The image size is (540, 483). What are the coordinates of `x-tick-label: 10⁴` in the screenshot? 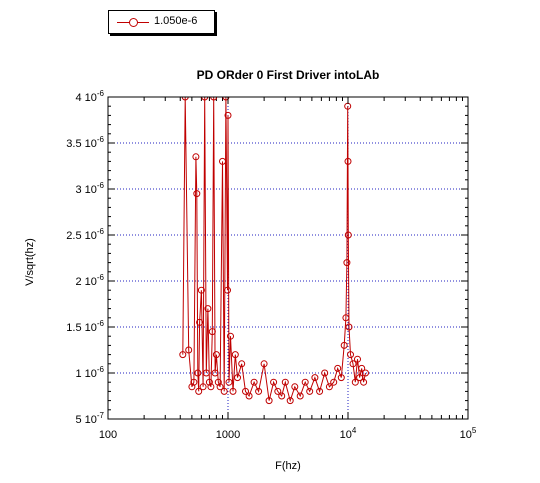 It's located at (348, 433).